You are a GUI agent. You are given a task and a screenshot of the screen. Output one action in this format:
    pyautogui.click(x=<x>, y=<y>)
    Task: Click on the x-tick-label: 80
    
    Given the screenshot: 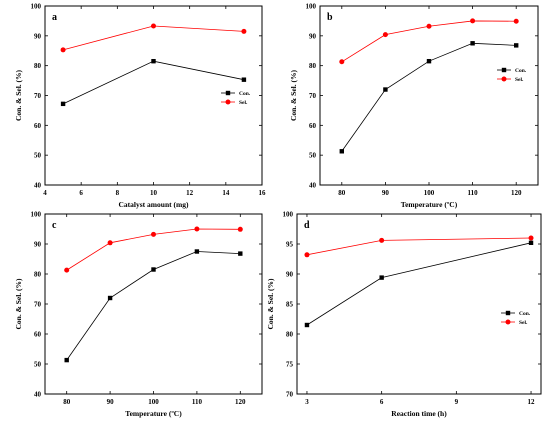 What is the action you would take?
    pyautogui.click(x=342, y=193)
    